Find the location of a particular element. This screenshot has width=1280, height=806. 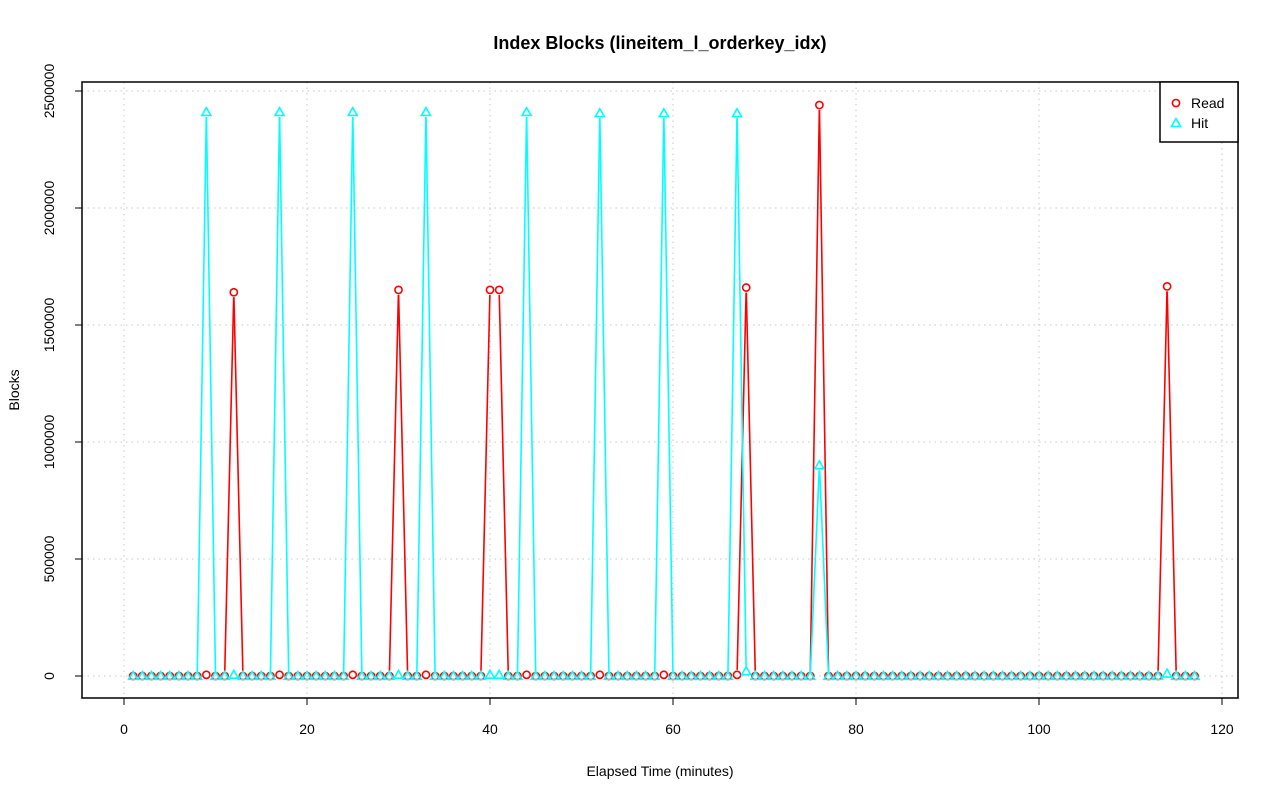

chart-title: Index Blocks (lineitem_l_orderkey_idx) is located at coordinates (659, 43).